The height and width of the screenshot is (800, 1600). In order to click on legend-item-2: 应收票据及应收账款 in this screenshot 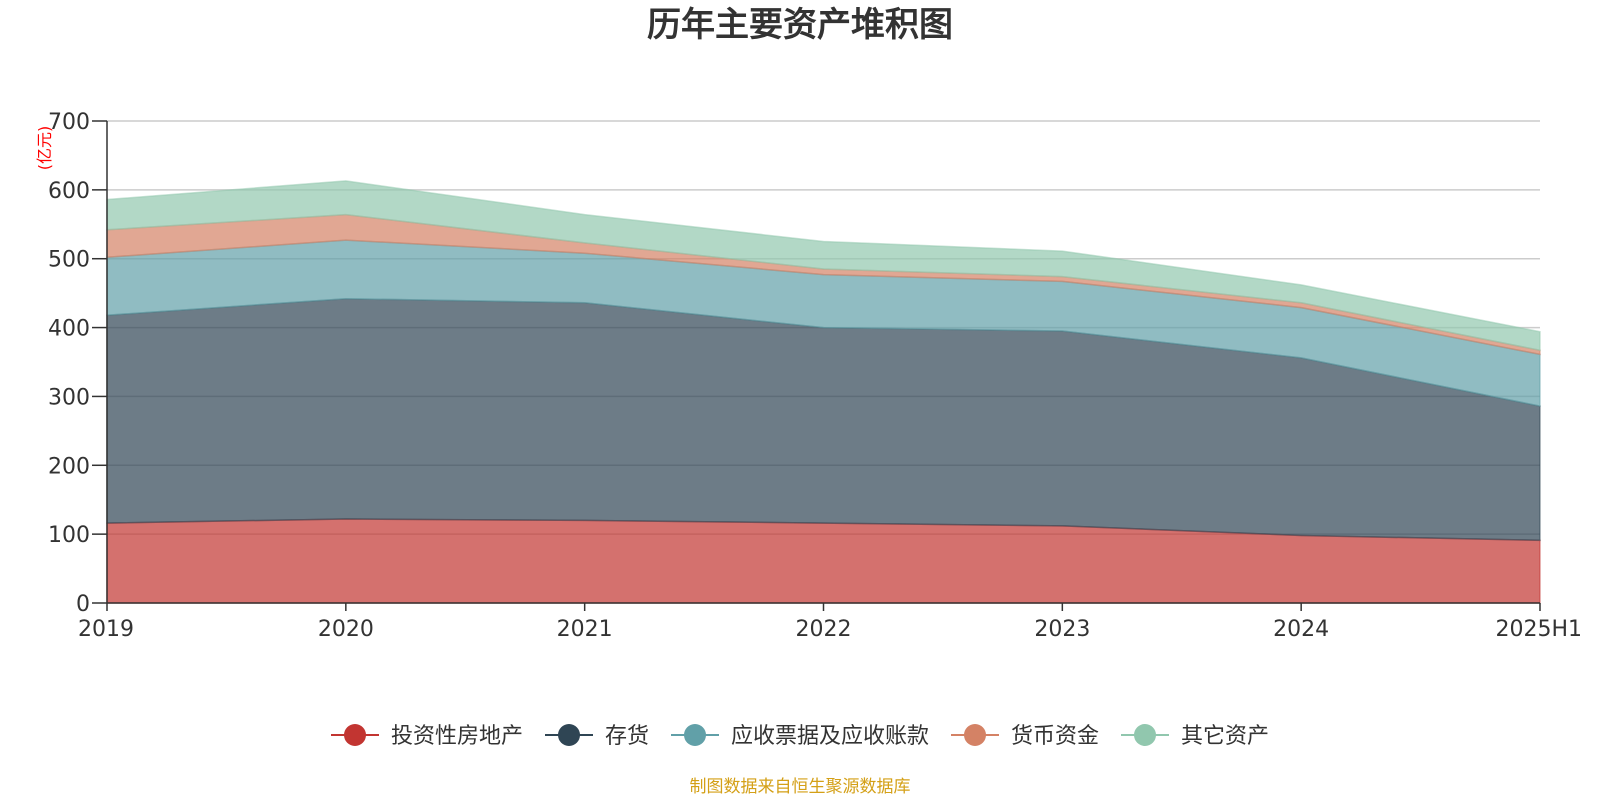, I will do `click(800, 736)`.